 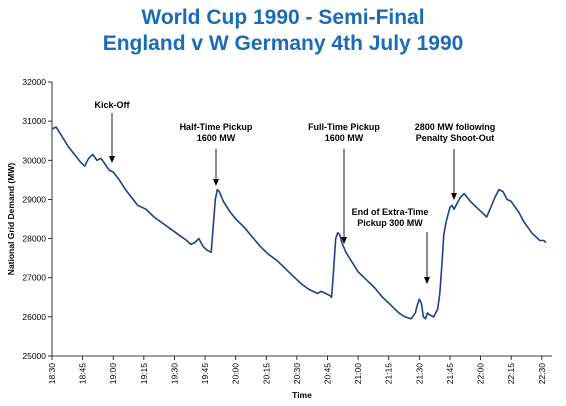 What do you see at coordinates (112, 105) in the screenshot?
I see `annotation-text: Kick-Off` at bounding box center [112, 105].